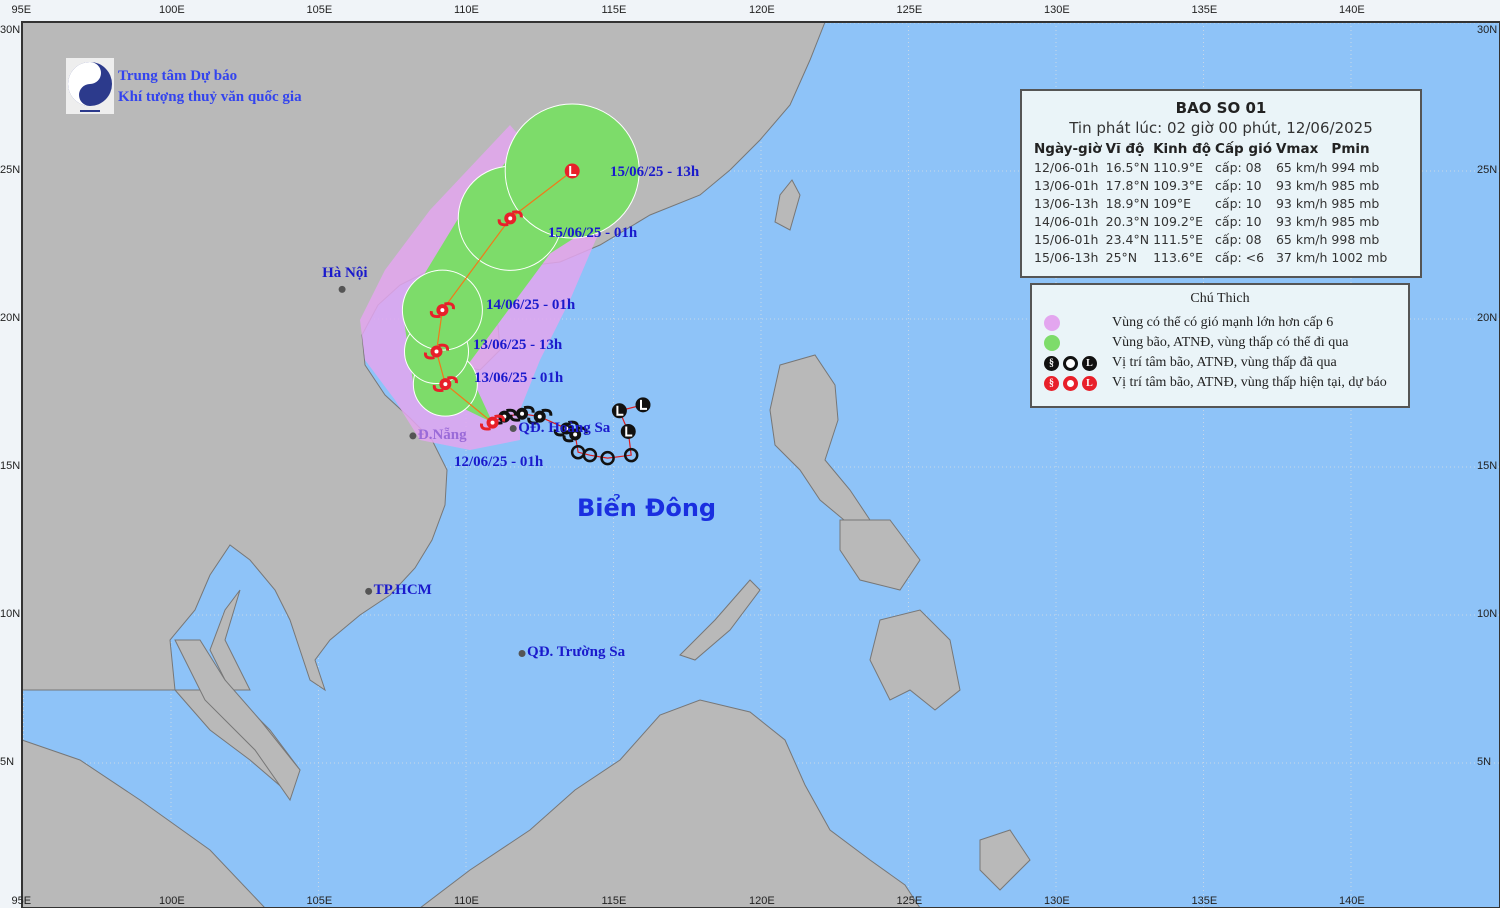 The image size is (1500, 908). What do you see at coordinates (720, 620) in the screenshot?
I see `palawan` at bounding box center [720, 620].